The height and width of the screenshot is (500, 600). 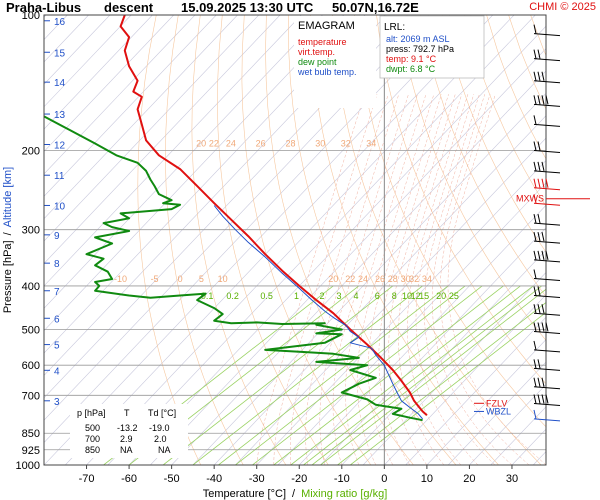 I want to click on wind-barbs, so click(x=547, y=223).